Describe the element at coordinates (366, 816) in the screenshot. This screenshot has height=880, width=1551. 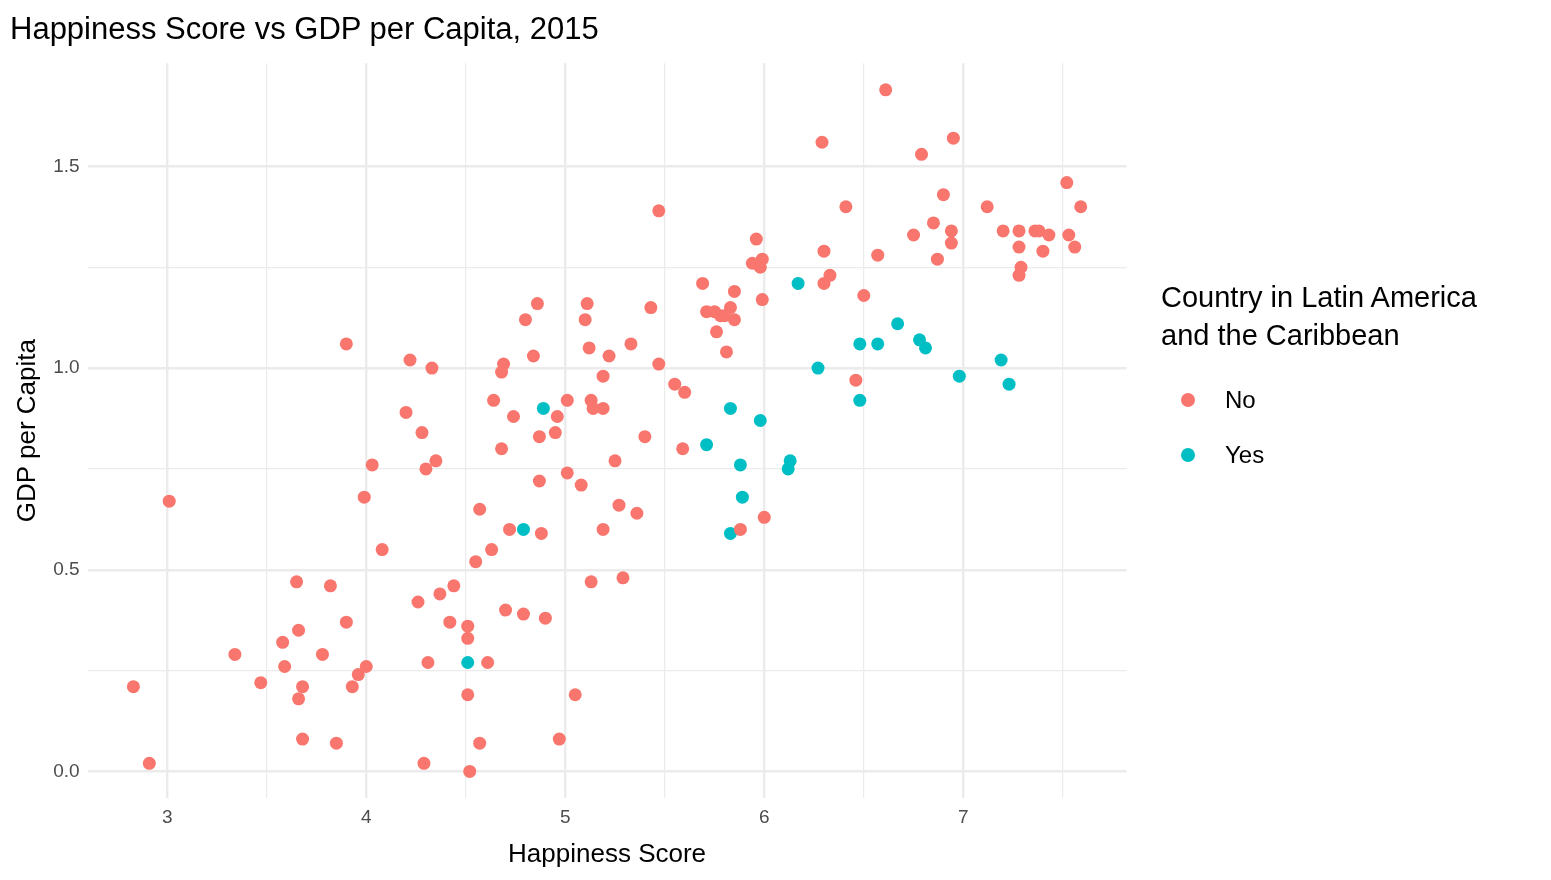
I see `x-tick-label: 4` at that location.